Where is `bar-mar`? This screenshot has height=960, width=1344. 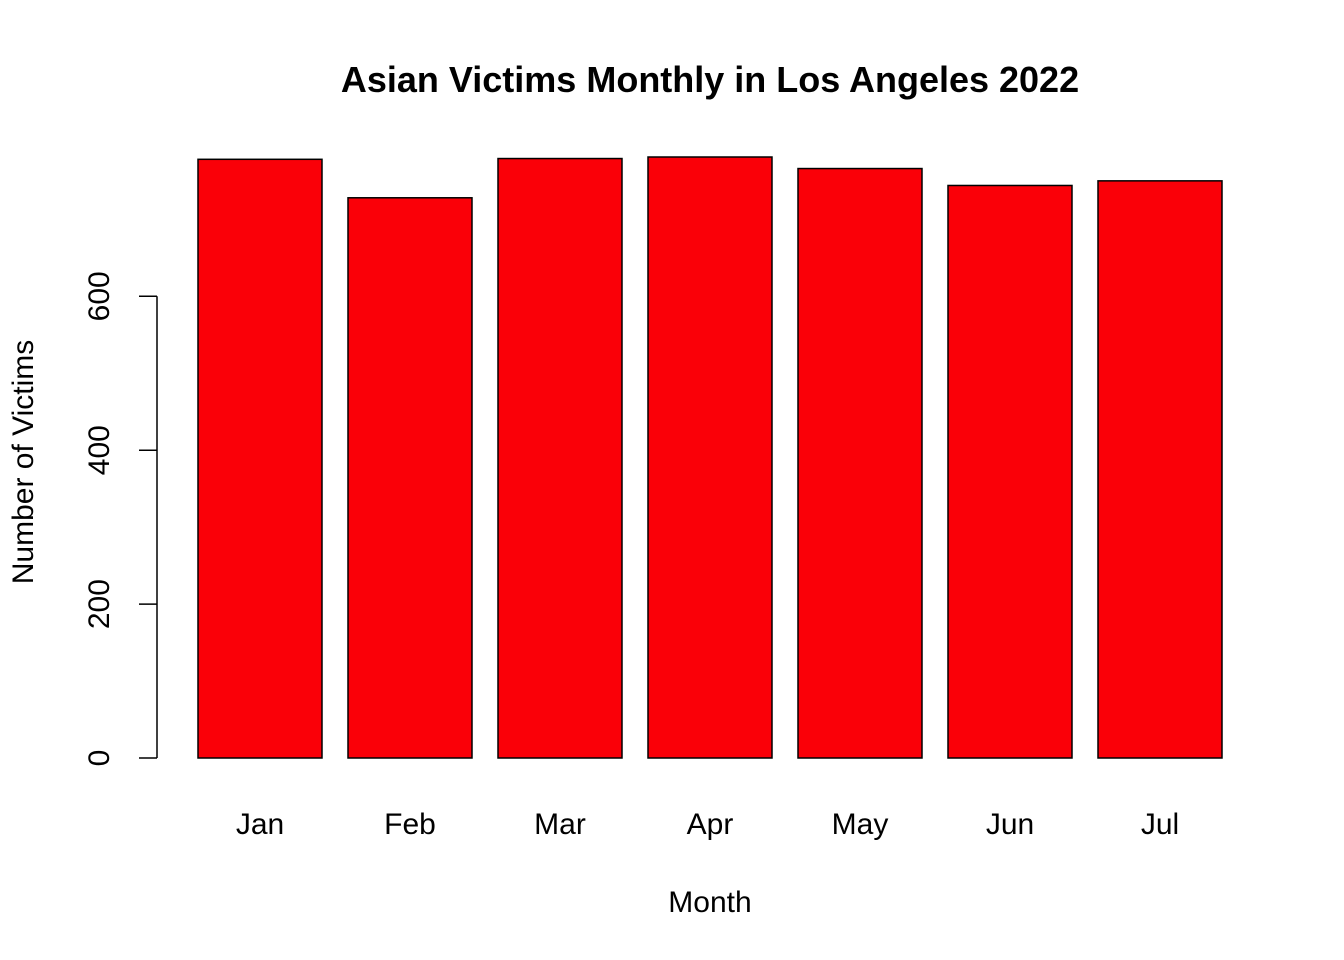 bar-mar is located at coordinates (560, 458).